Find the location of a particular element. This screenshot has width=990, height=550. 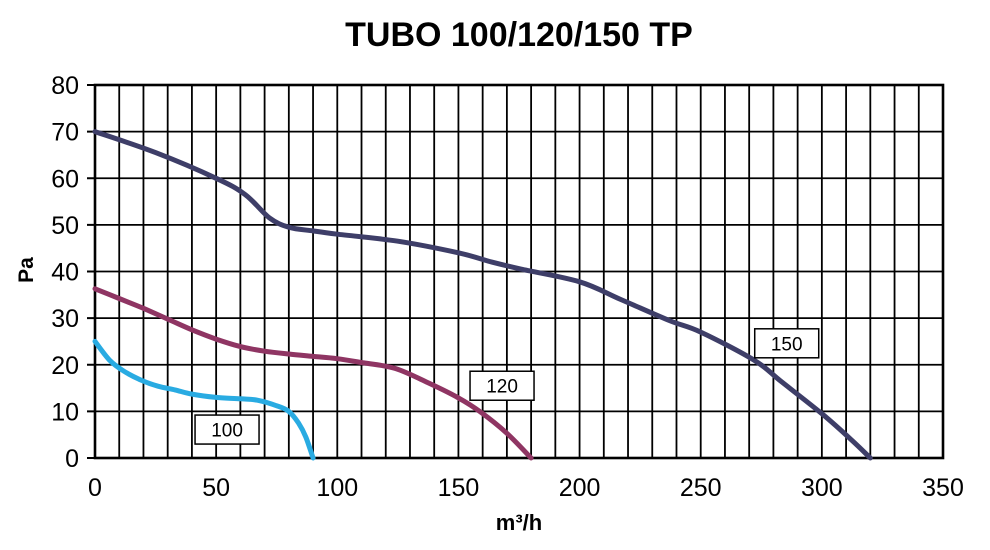

x-tick-label: 200 is located at coordinates (580, 488).